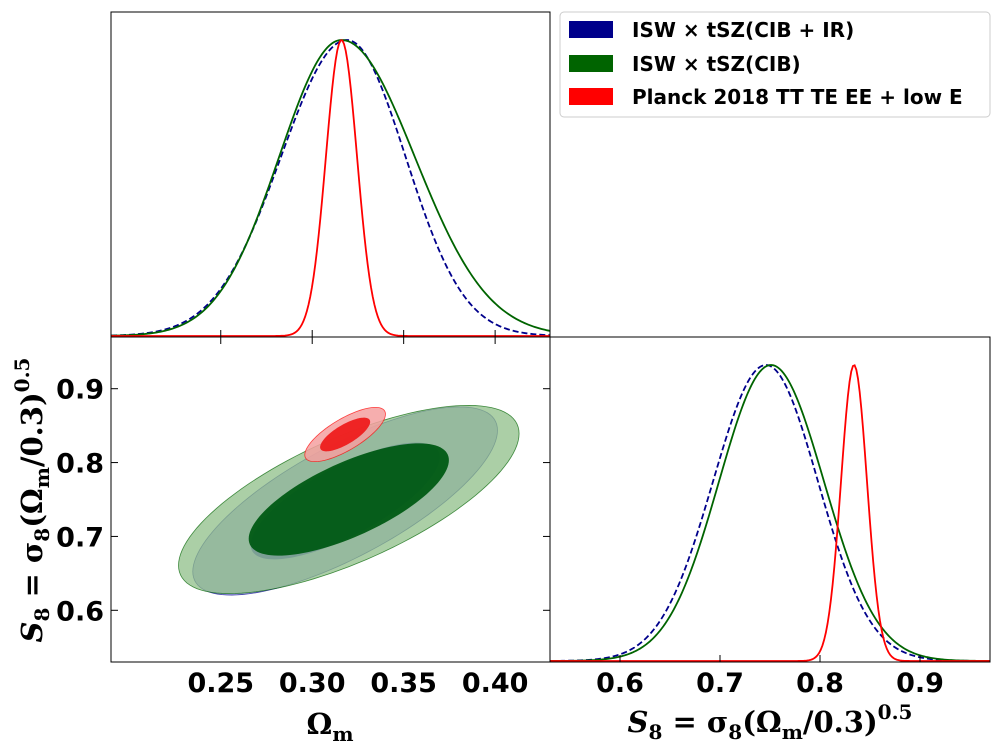  I want to click on s8-y-tick-label: 0.9, so click(80, 390).